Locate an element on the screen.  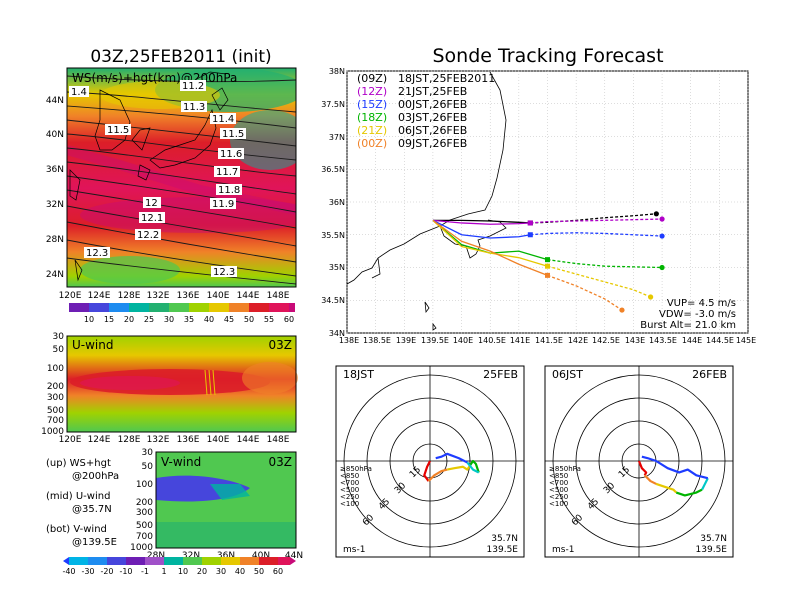
svg-text: (up) WS+hgt is located at coordinates (78, 463).